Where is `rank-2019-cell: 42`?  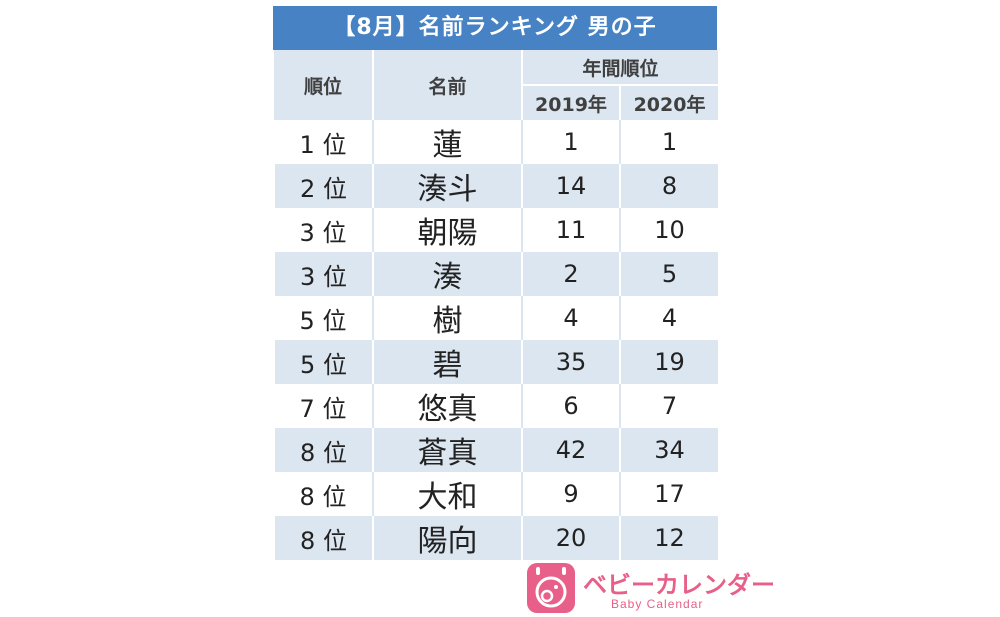
rank-2019-cell: 42 is located at coordinates (570, 450).